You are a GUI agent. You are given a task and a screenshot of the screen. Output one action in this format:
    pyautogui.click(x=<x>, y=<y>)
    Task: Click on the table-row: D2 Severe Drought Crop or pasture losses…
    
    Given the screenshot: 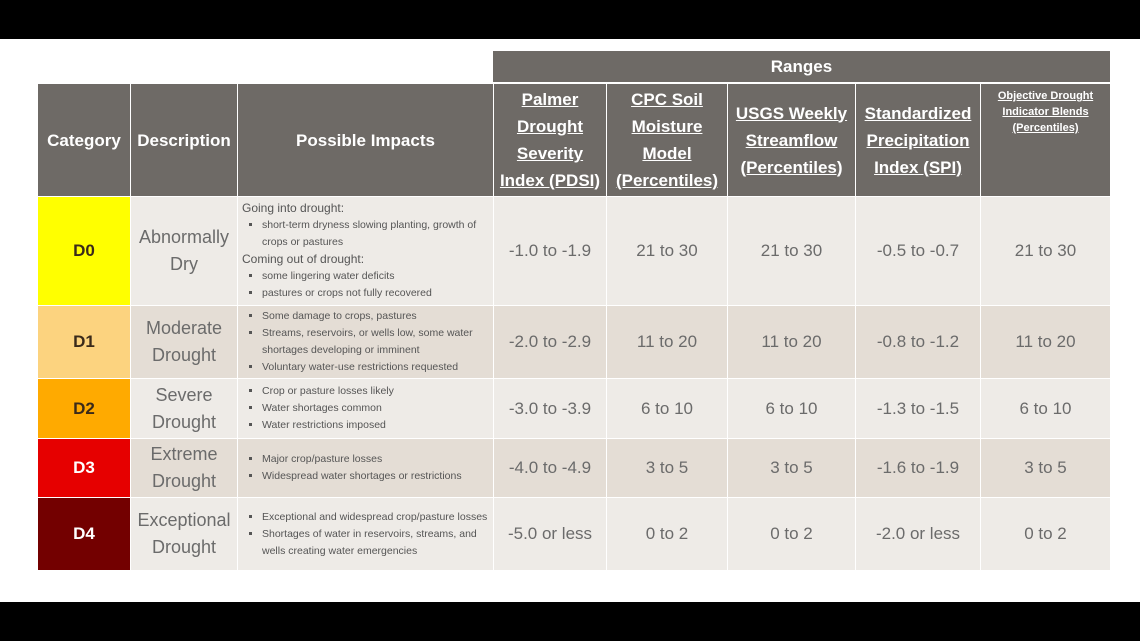 What is the action you would take?
    pyautogui.click(x=574, y=408)
    